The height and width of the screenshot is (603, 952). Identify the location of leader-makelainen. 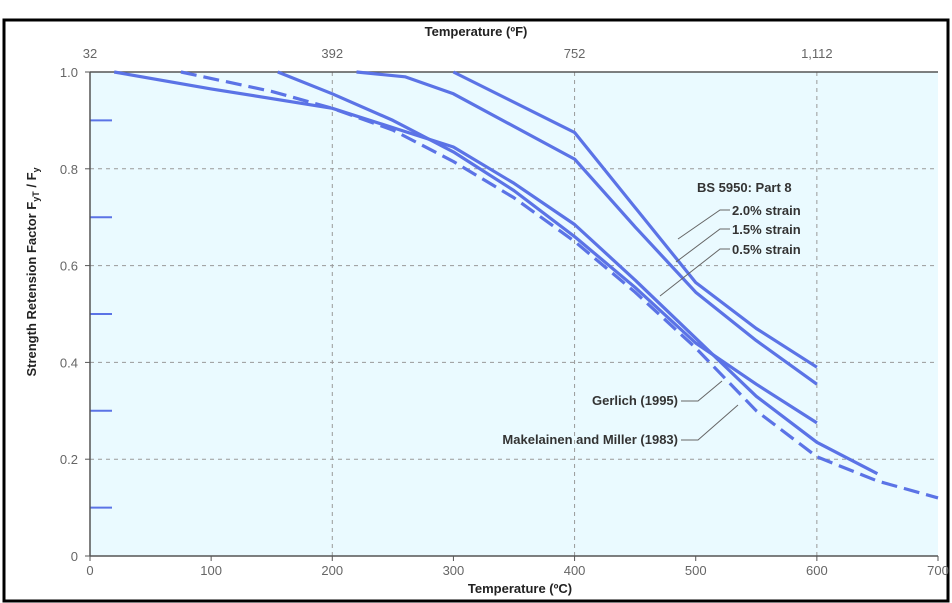
(710, 422).